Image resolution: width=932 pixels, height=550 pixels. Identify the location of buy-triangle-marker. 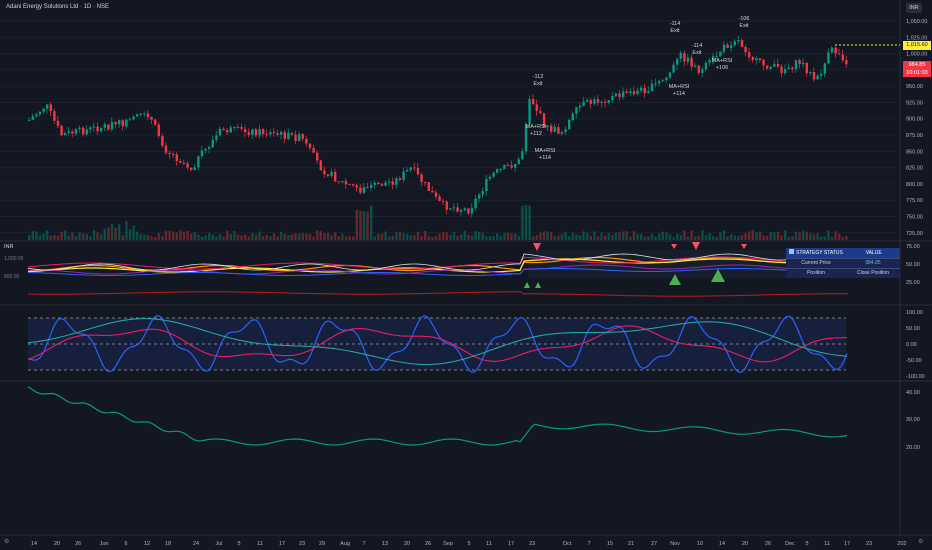
(538, 285).